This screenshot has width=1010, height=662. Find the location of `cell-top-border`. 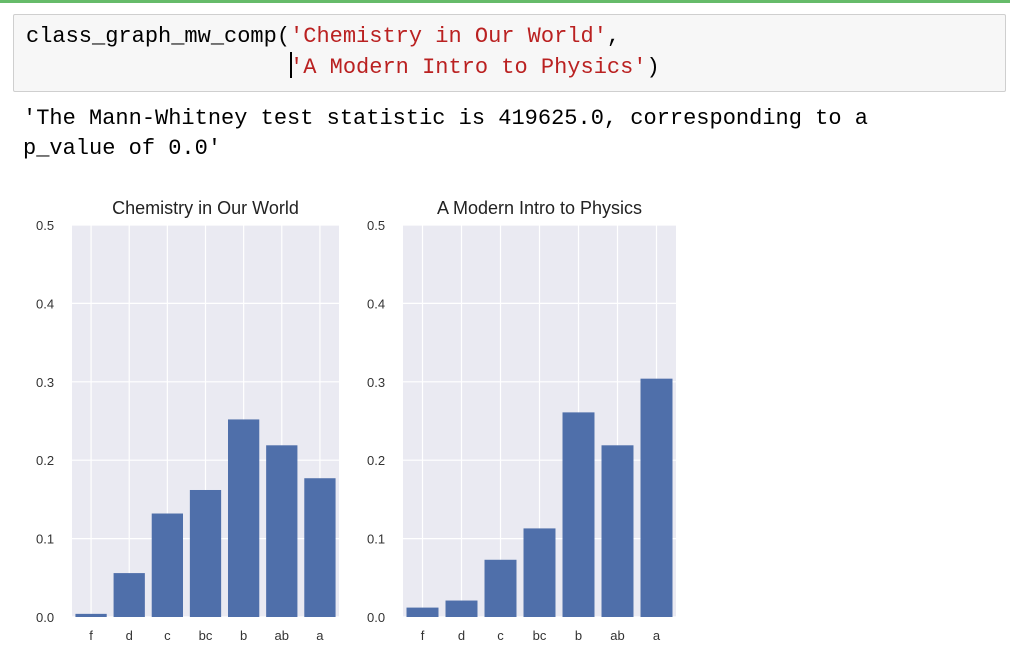

cell-top-border is located at coordinates (505, 1).